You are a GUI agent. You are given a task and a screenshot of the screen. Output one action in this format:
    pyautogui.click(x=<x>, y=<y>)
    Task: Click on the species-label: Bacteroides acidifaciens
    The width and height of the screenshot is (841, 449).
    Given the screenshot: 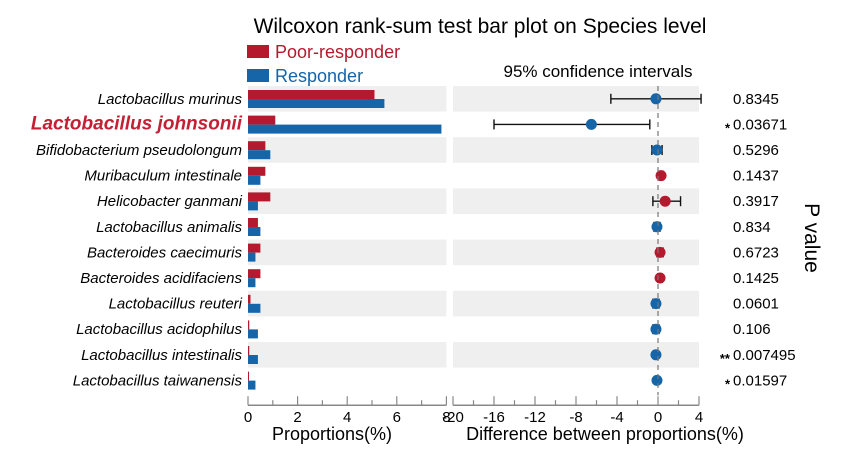 What is the action you would take?
    pyautogui.click(x=161, y=278)
    